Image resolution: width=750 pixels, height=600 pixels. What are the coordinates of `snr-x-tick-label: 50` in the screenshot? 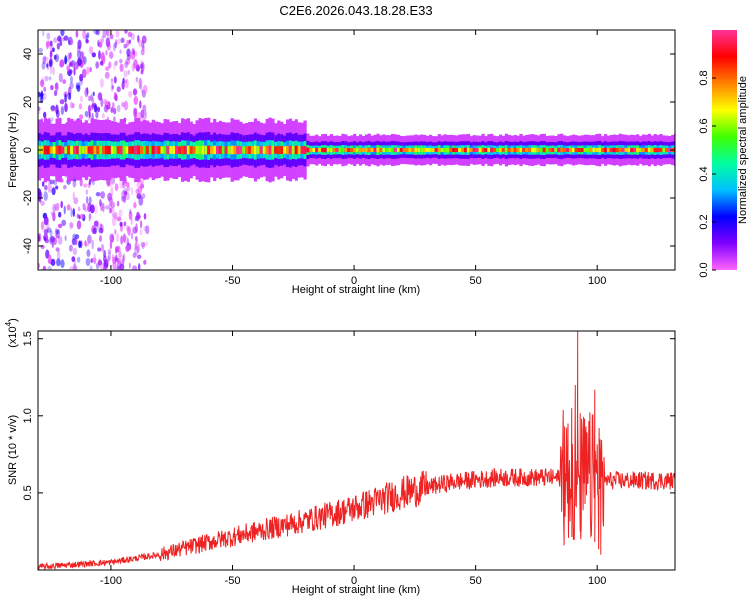 It's located at (476, 581).